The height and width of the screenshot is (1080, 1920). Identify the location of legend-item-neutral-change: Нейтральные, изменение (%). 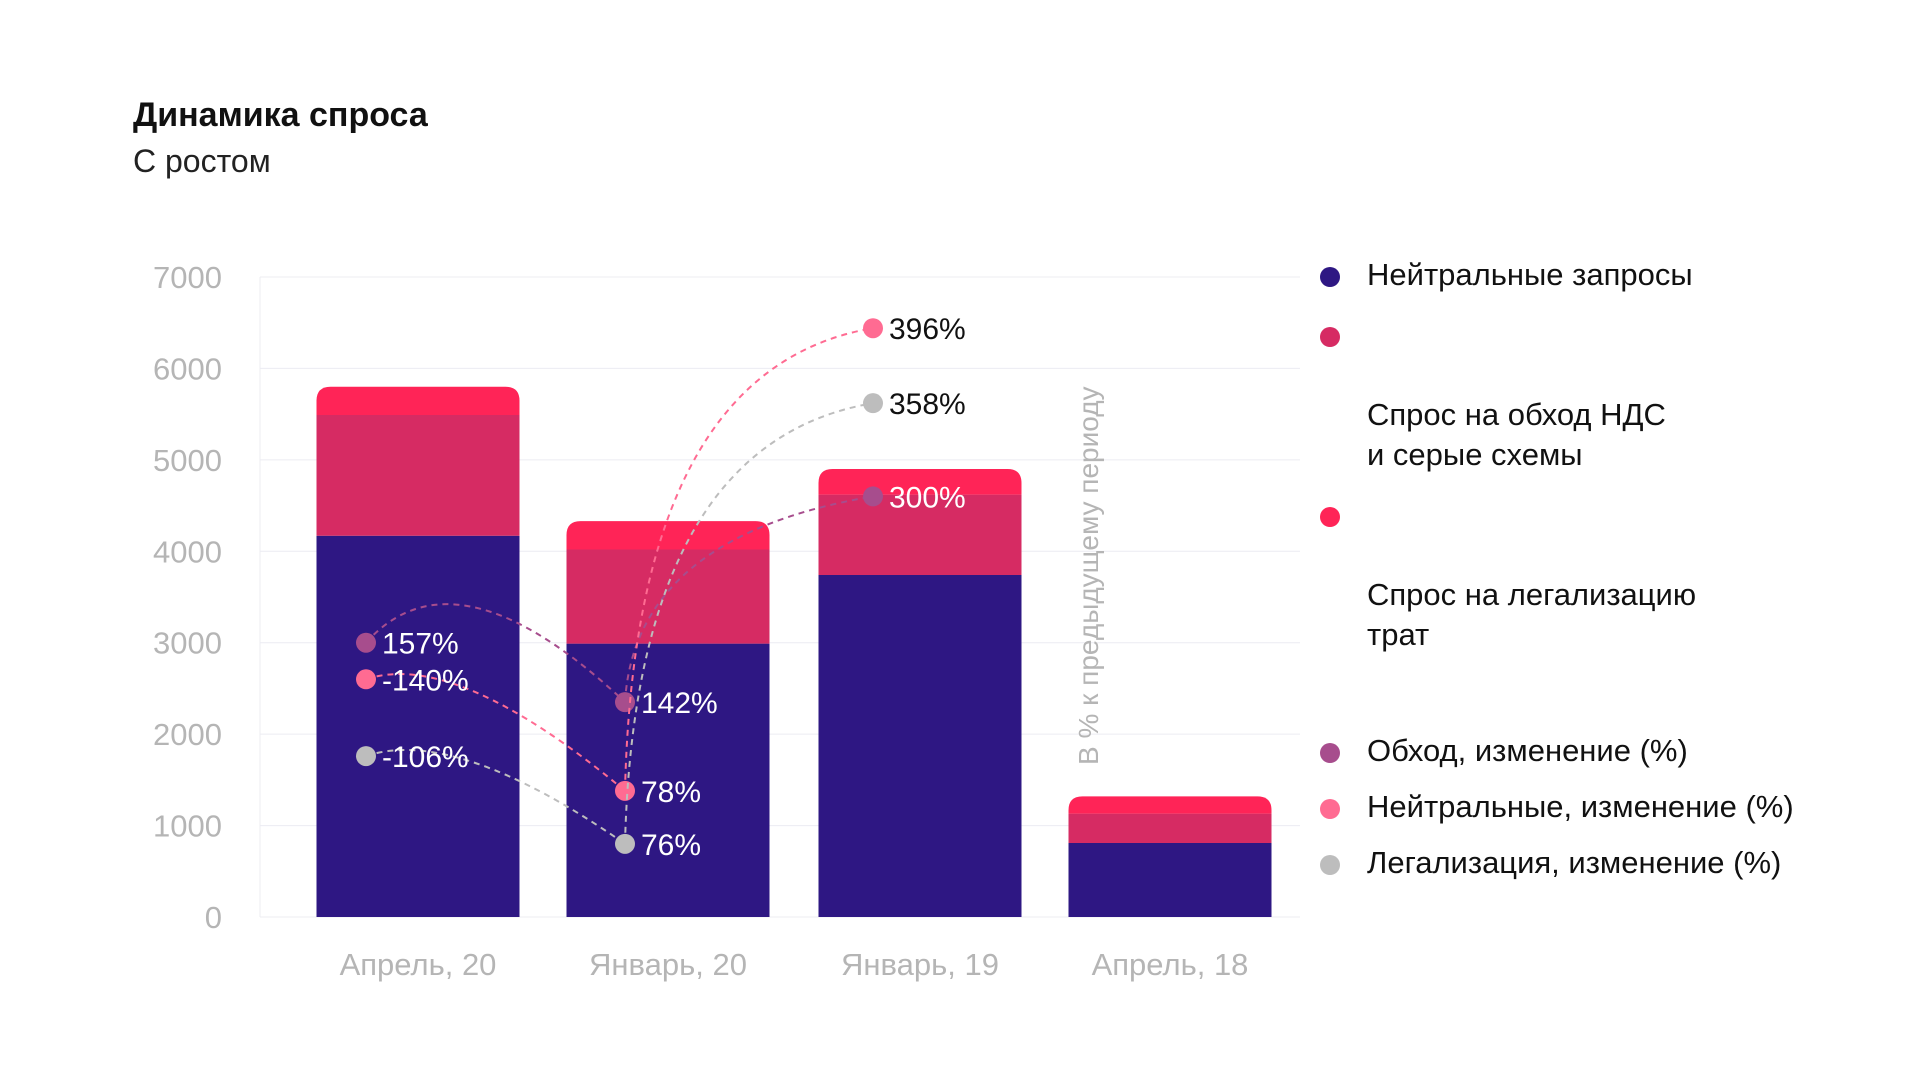
(1615, 807).